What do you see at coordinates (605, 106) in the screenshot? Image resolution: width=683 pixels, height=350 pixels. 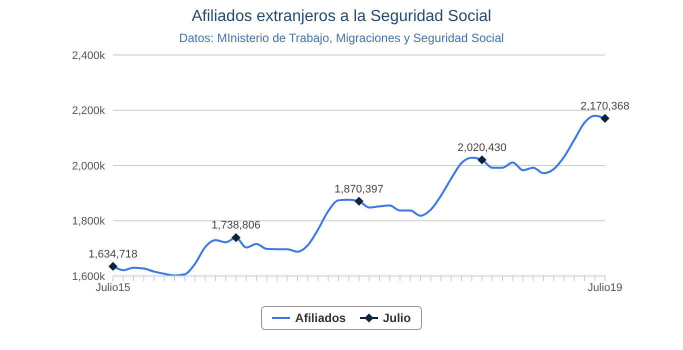 I see `data-label: 2,170,368` at bounding box center [605, 106].